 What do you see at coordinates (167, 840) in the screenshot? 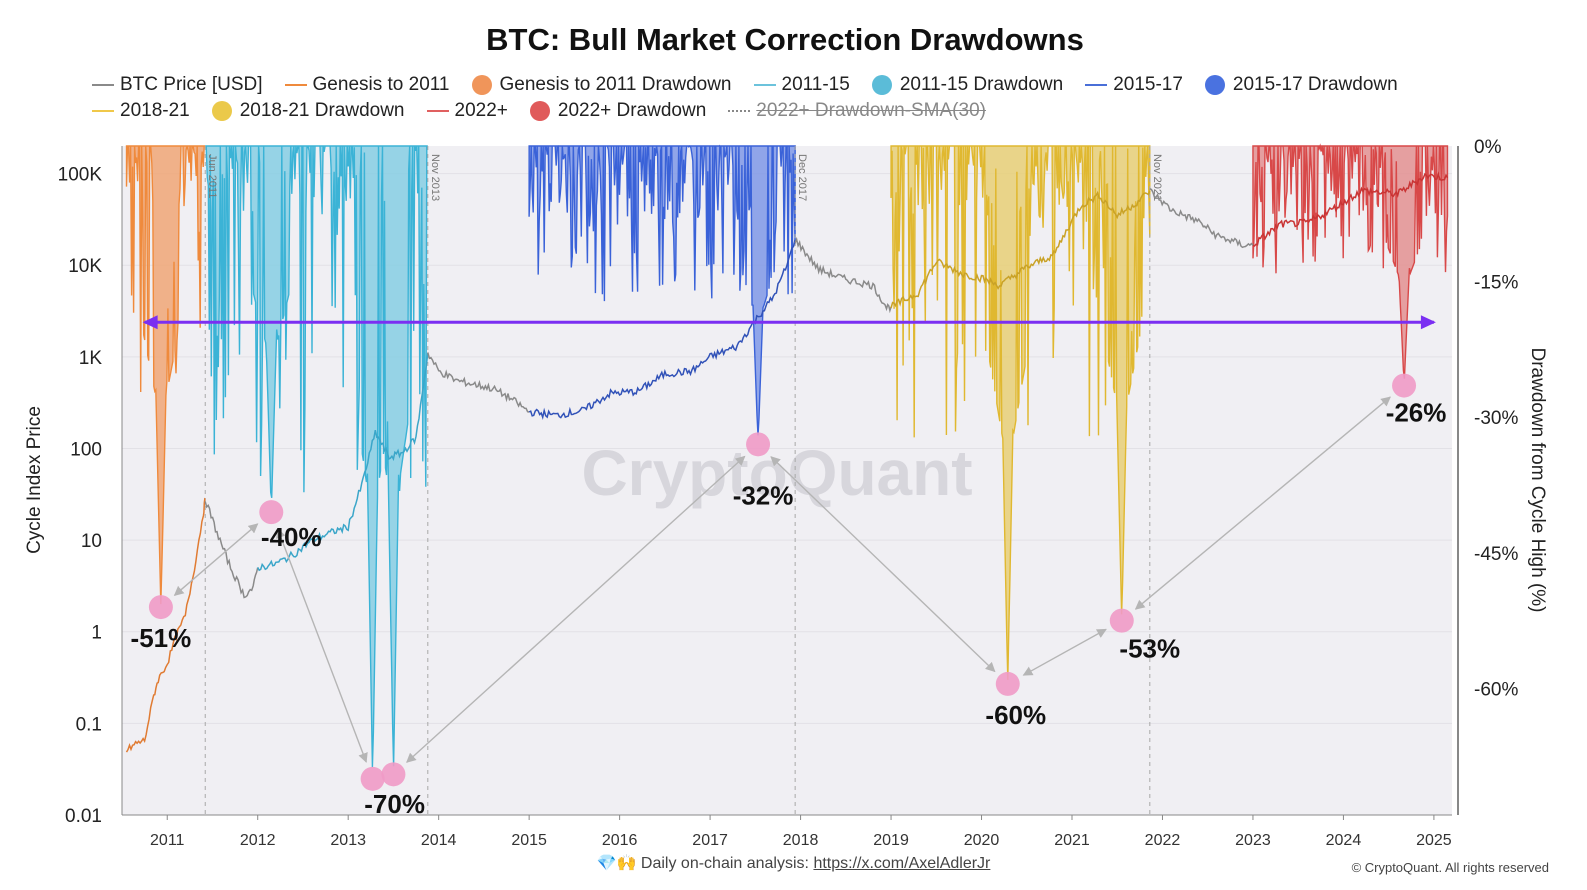
I see `x-tick-label: 2011` at bounding box center [167, 840].